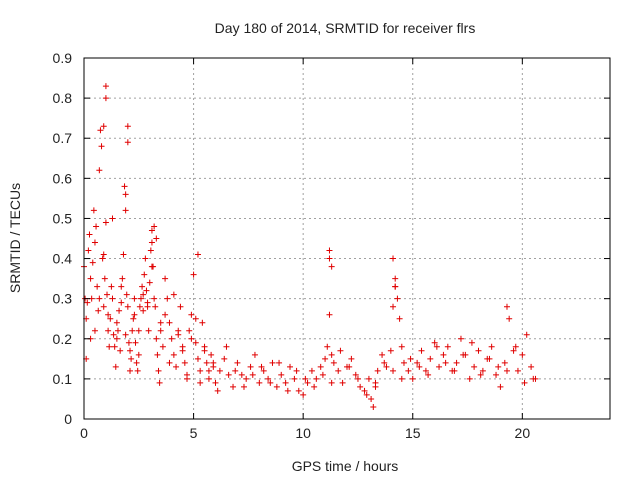  Describe the element at coordinates (63, 178) in the screenshot. I see `y-tick-label: 0.6` at that location.